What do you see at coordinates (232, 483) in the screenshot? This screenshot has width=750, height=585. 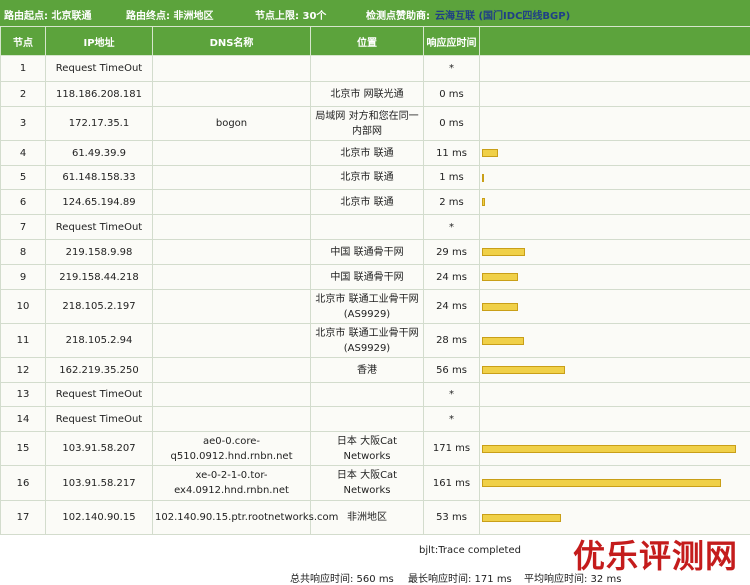 I see `dns-cell: xe-0-2-1-0.tor-ex4.0912.hnd.rnbn.net` at bounding box center [232, 483].